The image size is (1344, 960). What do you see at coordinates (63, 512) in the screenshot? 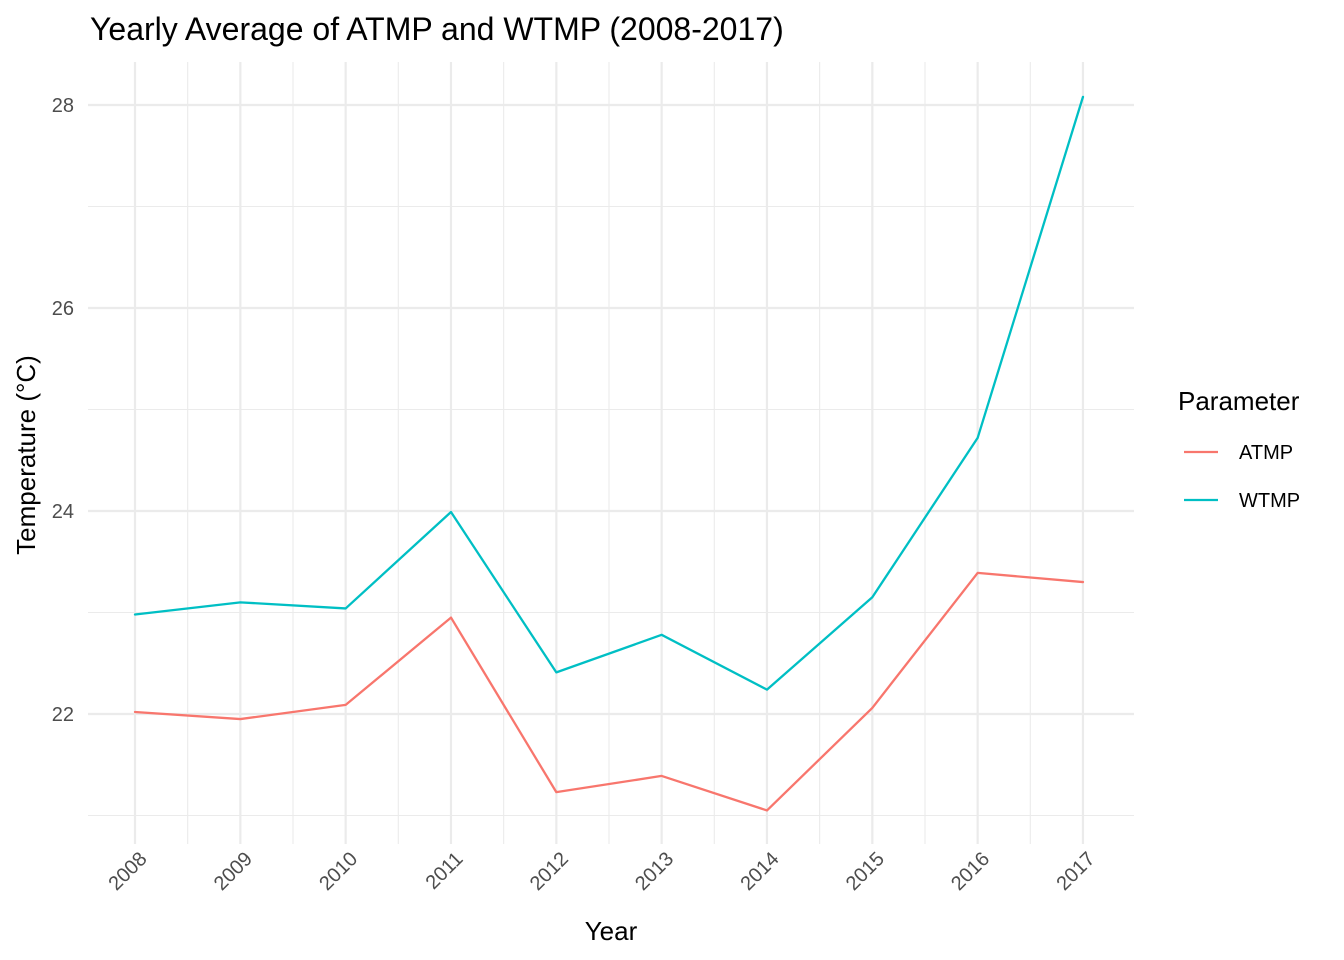
I see `y-tick-label: 24` at bounding box center [63, 512].